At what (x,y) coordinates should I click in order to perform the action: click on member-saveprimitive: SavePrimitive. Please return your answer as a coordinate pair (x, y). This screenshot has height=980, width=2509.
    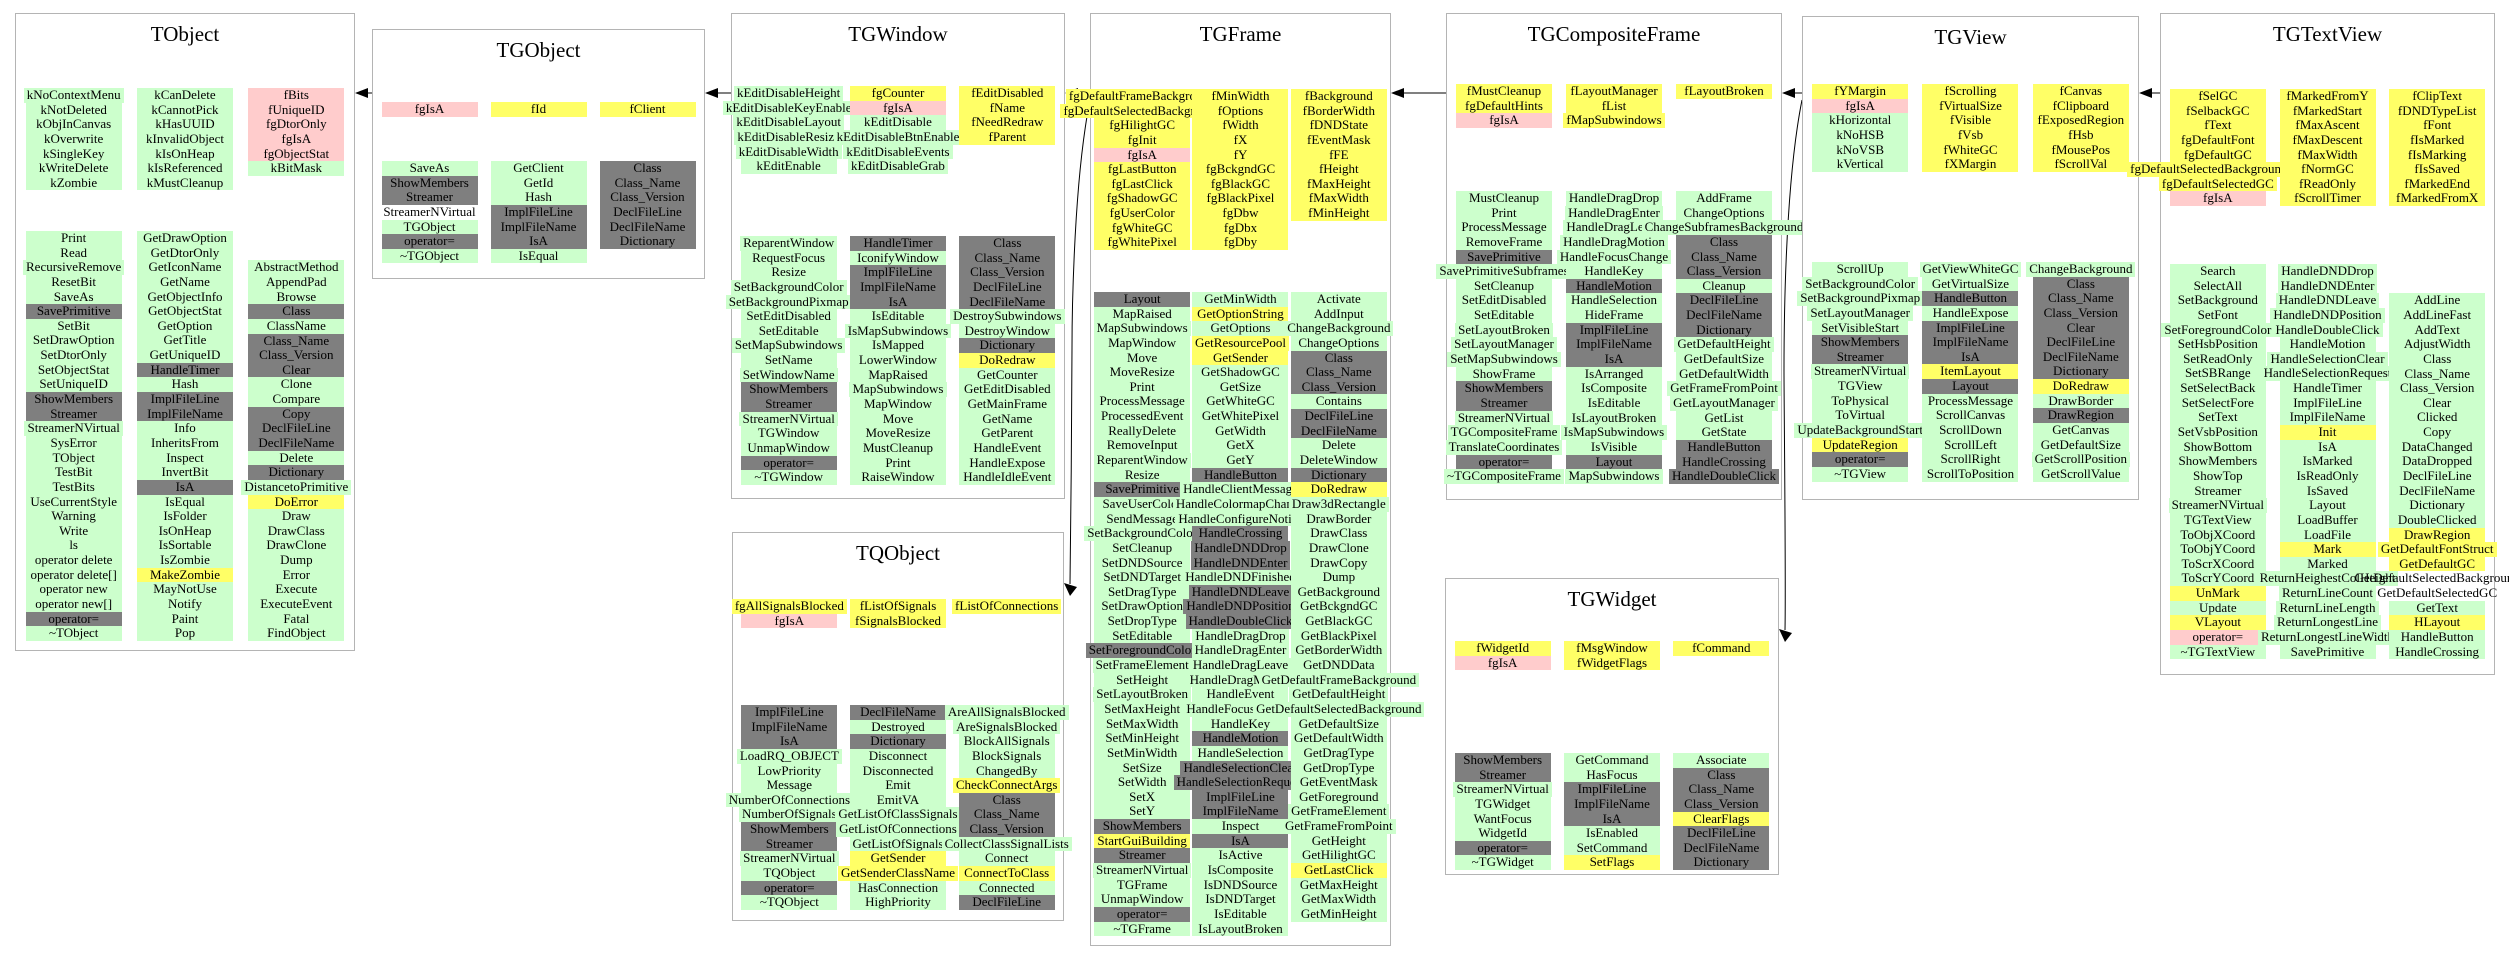
    Looking at the image, I should click on (2327, 652).